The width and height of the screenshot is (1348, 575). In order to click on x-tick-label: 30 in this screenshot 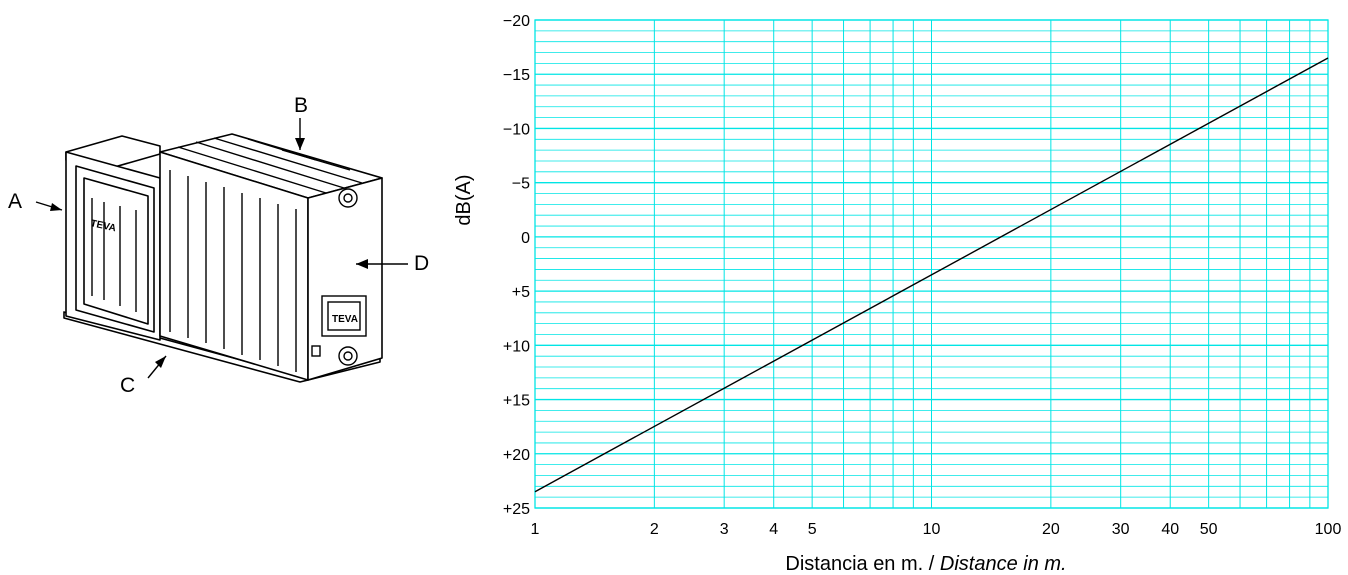, I will do `click(1121, 529)`.